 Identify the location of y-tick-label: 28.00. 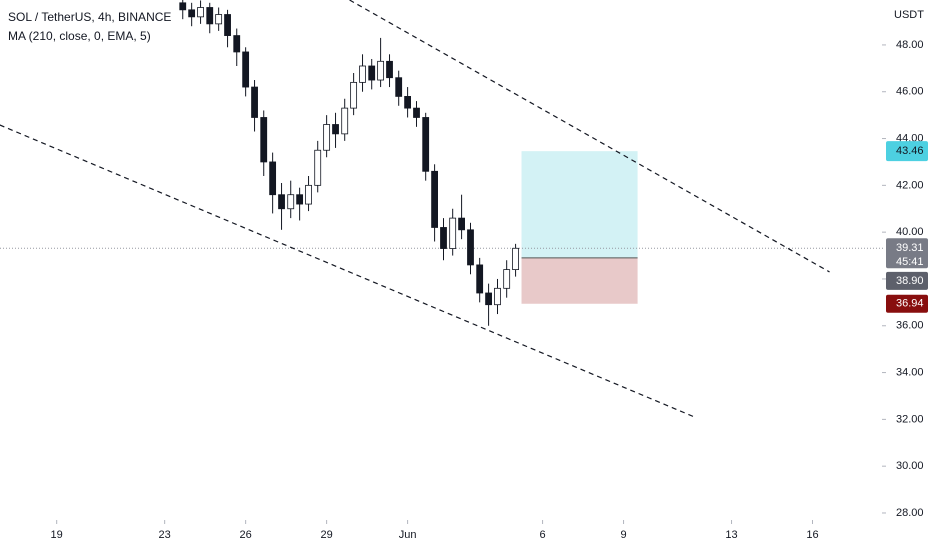
(910, 513).